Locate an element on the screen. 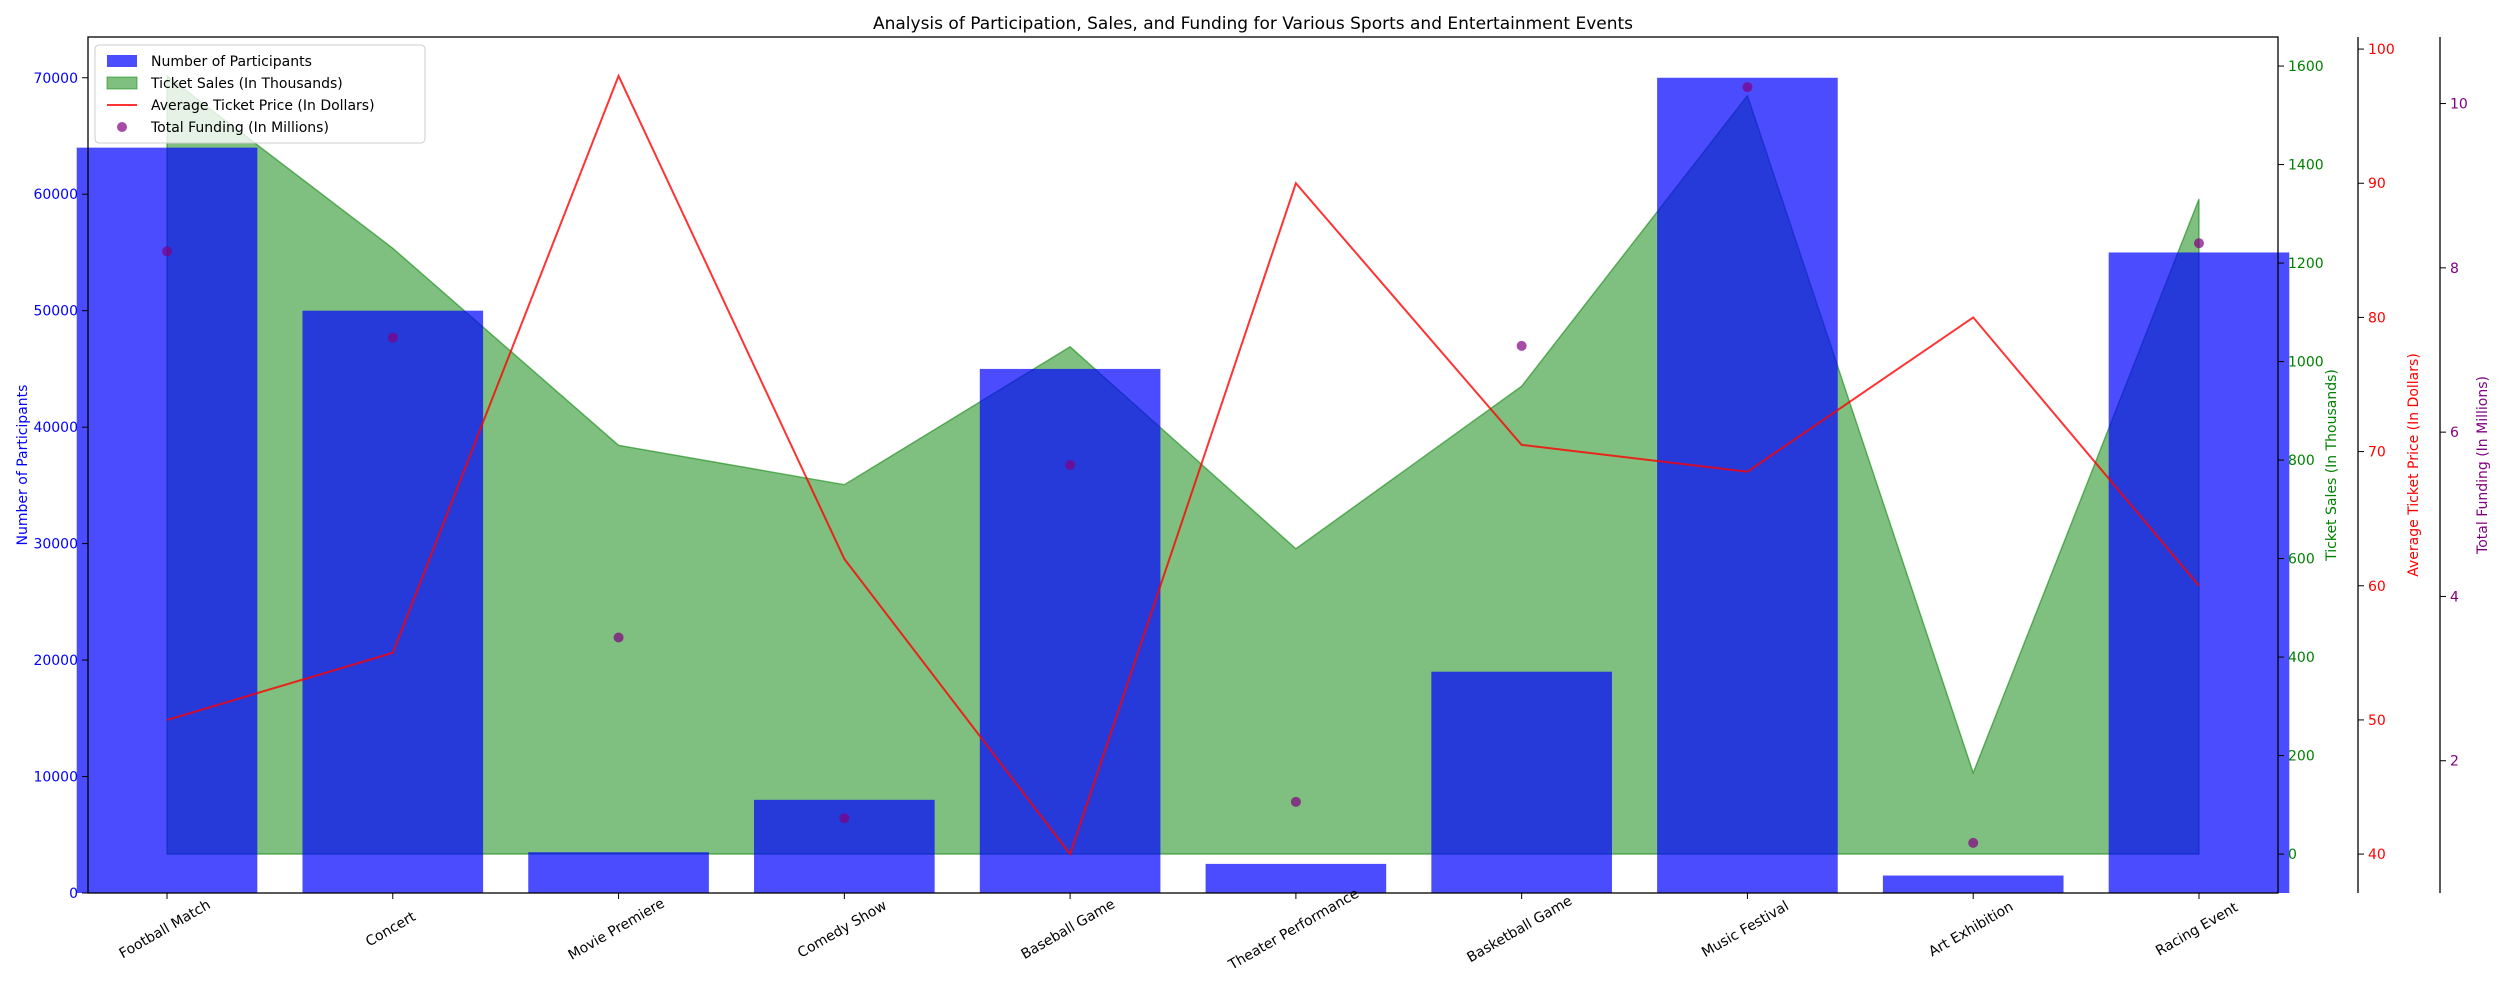 This screenshot has width=2500, height=1000. y-tick-label-sales: 200 is located at coordinates (2301, 757).